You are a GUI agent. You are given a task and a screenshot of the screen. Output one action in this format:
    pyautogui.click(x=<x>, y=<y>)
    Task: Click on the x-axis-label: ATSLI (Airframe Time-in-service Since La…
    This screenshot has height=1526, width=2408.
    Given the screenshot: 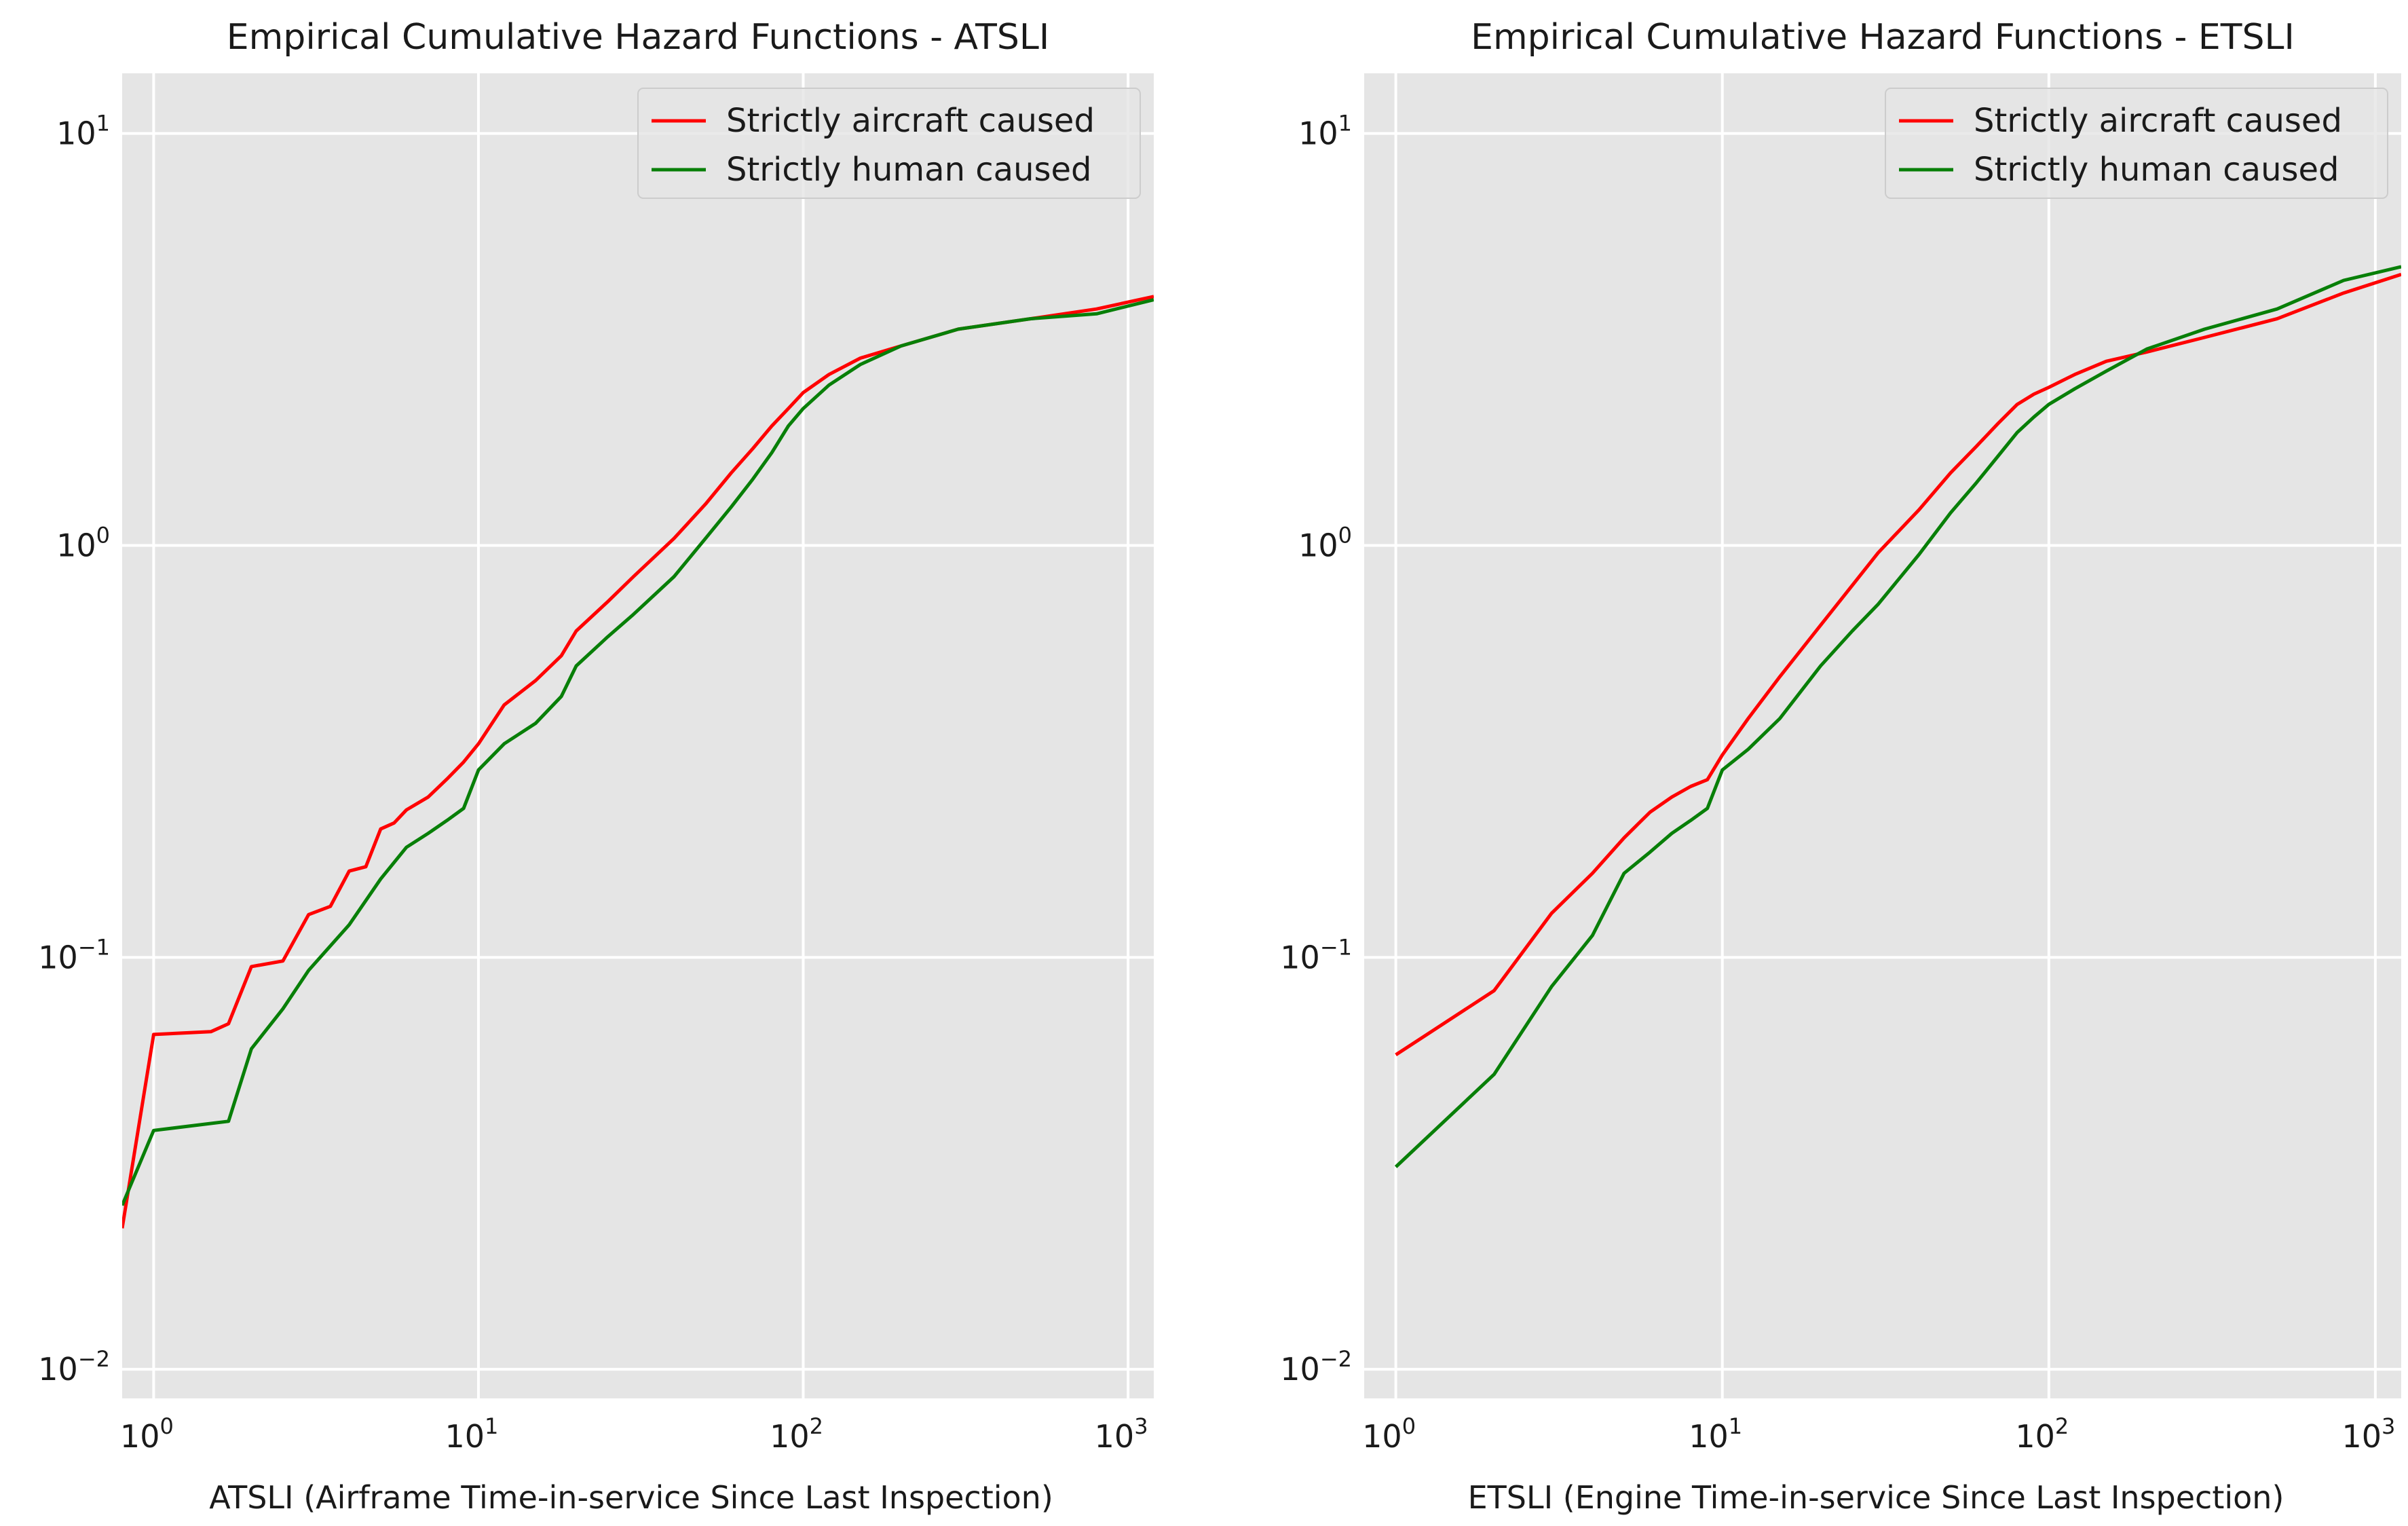 What is the action you would take?
    pyautogui.click(x=631, y=1497)
    